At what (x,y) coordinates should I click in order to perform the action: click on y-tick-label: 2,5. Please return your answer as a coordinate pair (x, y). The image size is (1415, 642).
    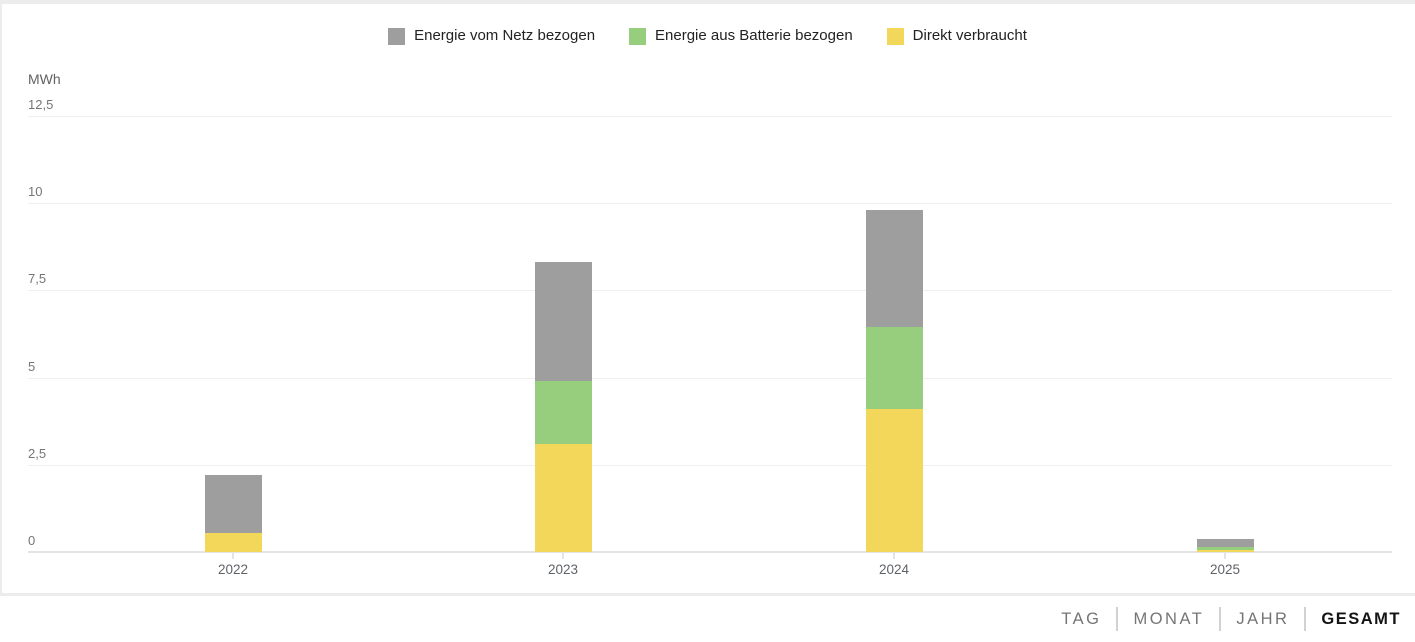
    Looking at the image, I should click on (37, 453).